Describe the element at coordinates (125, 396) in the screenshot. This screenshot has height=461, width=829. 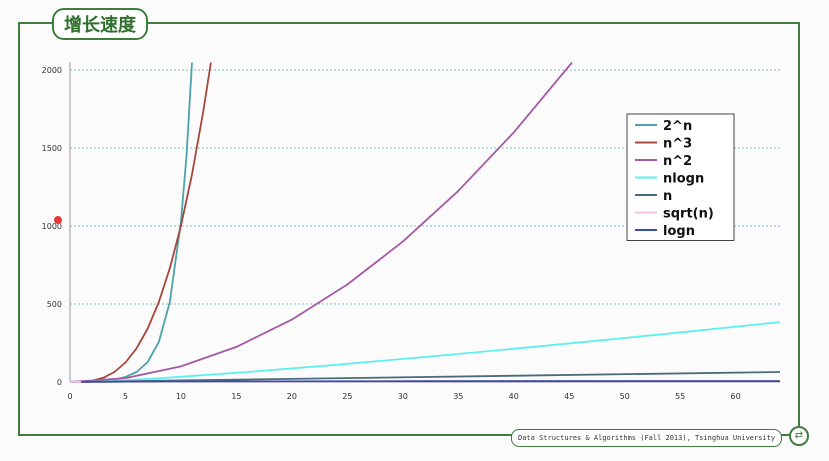
I see `x-tick-label: 5` at that location.